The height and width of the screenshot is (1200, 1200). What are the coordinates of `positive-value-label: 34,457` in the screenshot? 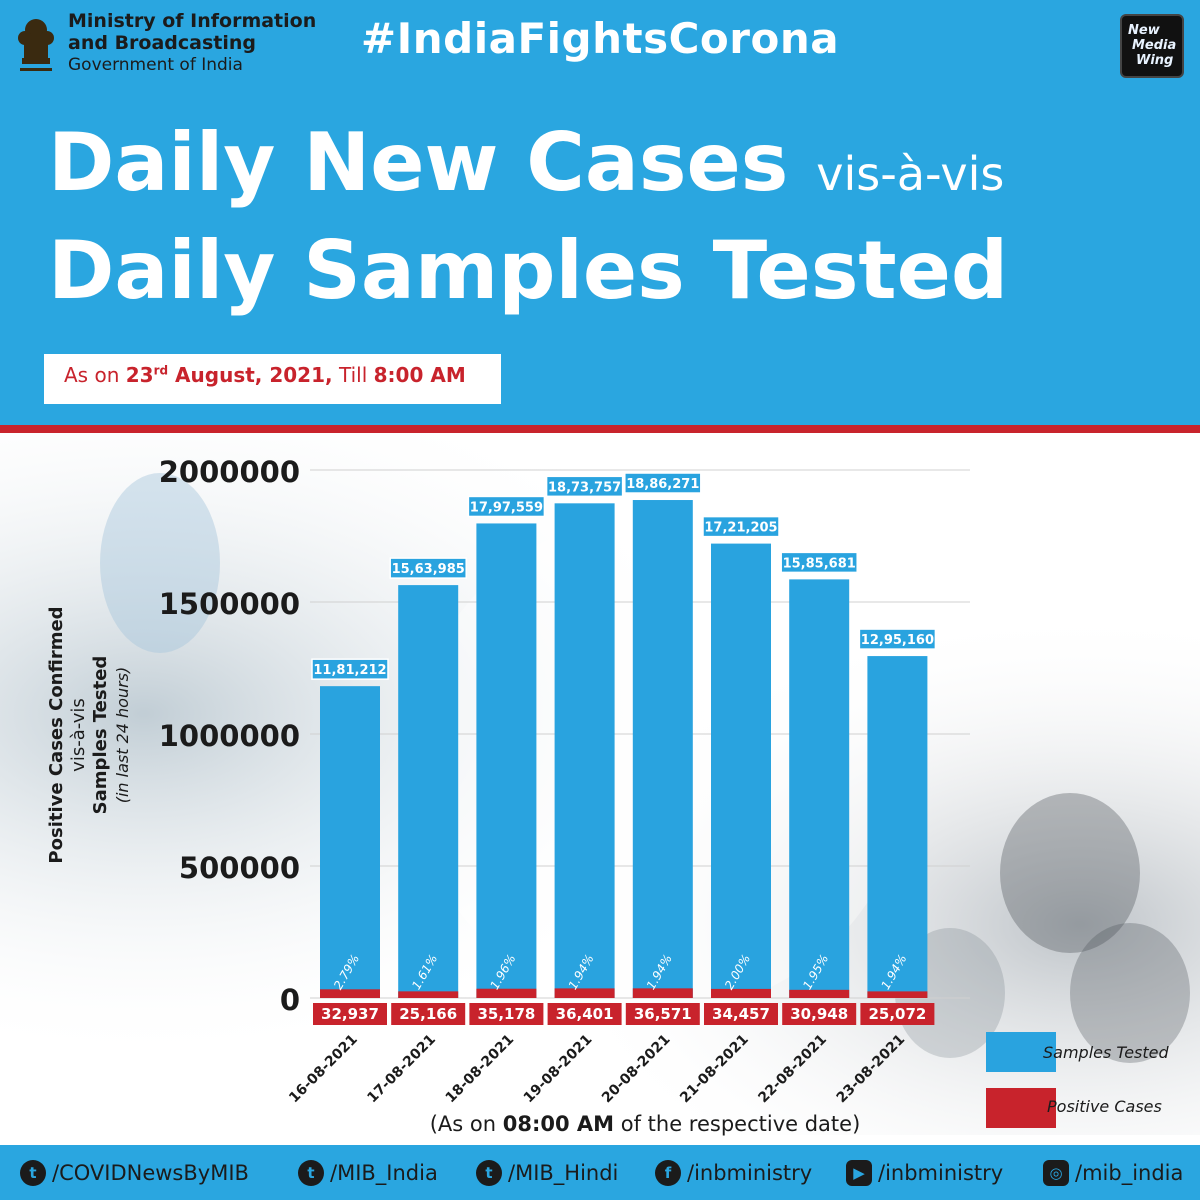 It's located at (741, 1014).